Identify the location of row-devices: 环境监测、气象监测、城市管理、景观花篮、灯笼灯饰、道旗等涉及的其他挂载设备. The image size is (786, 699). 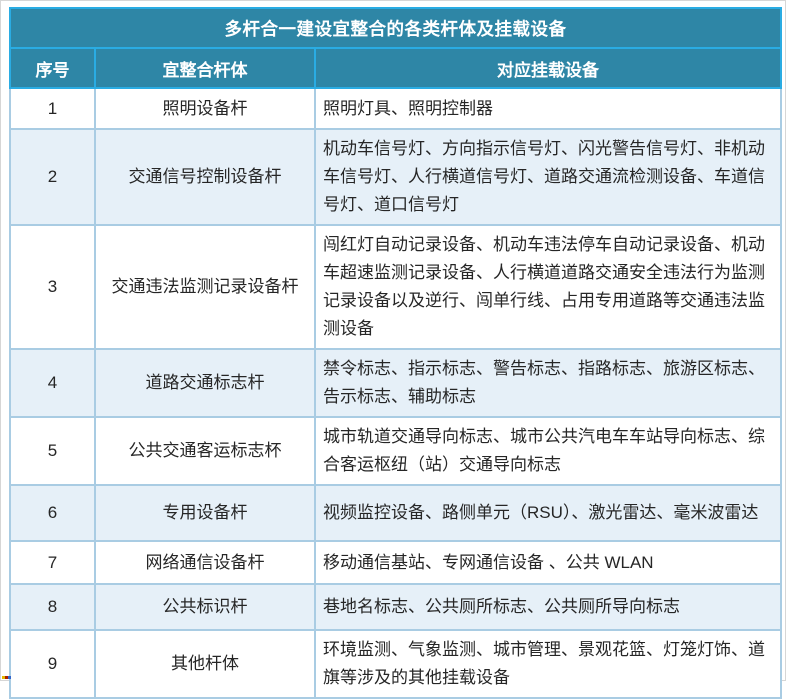
(548, 664).